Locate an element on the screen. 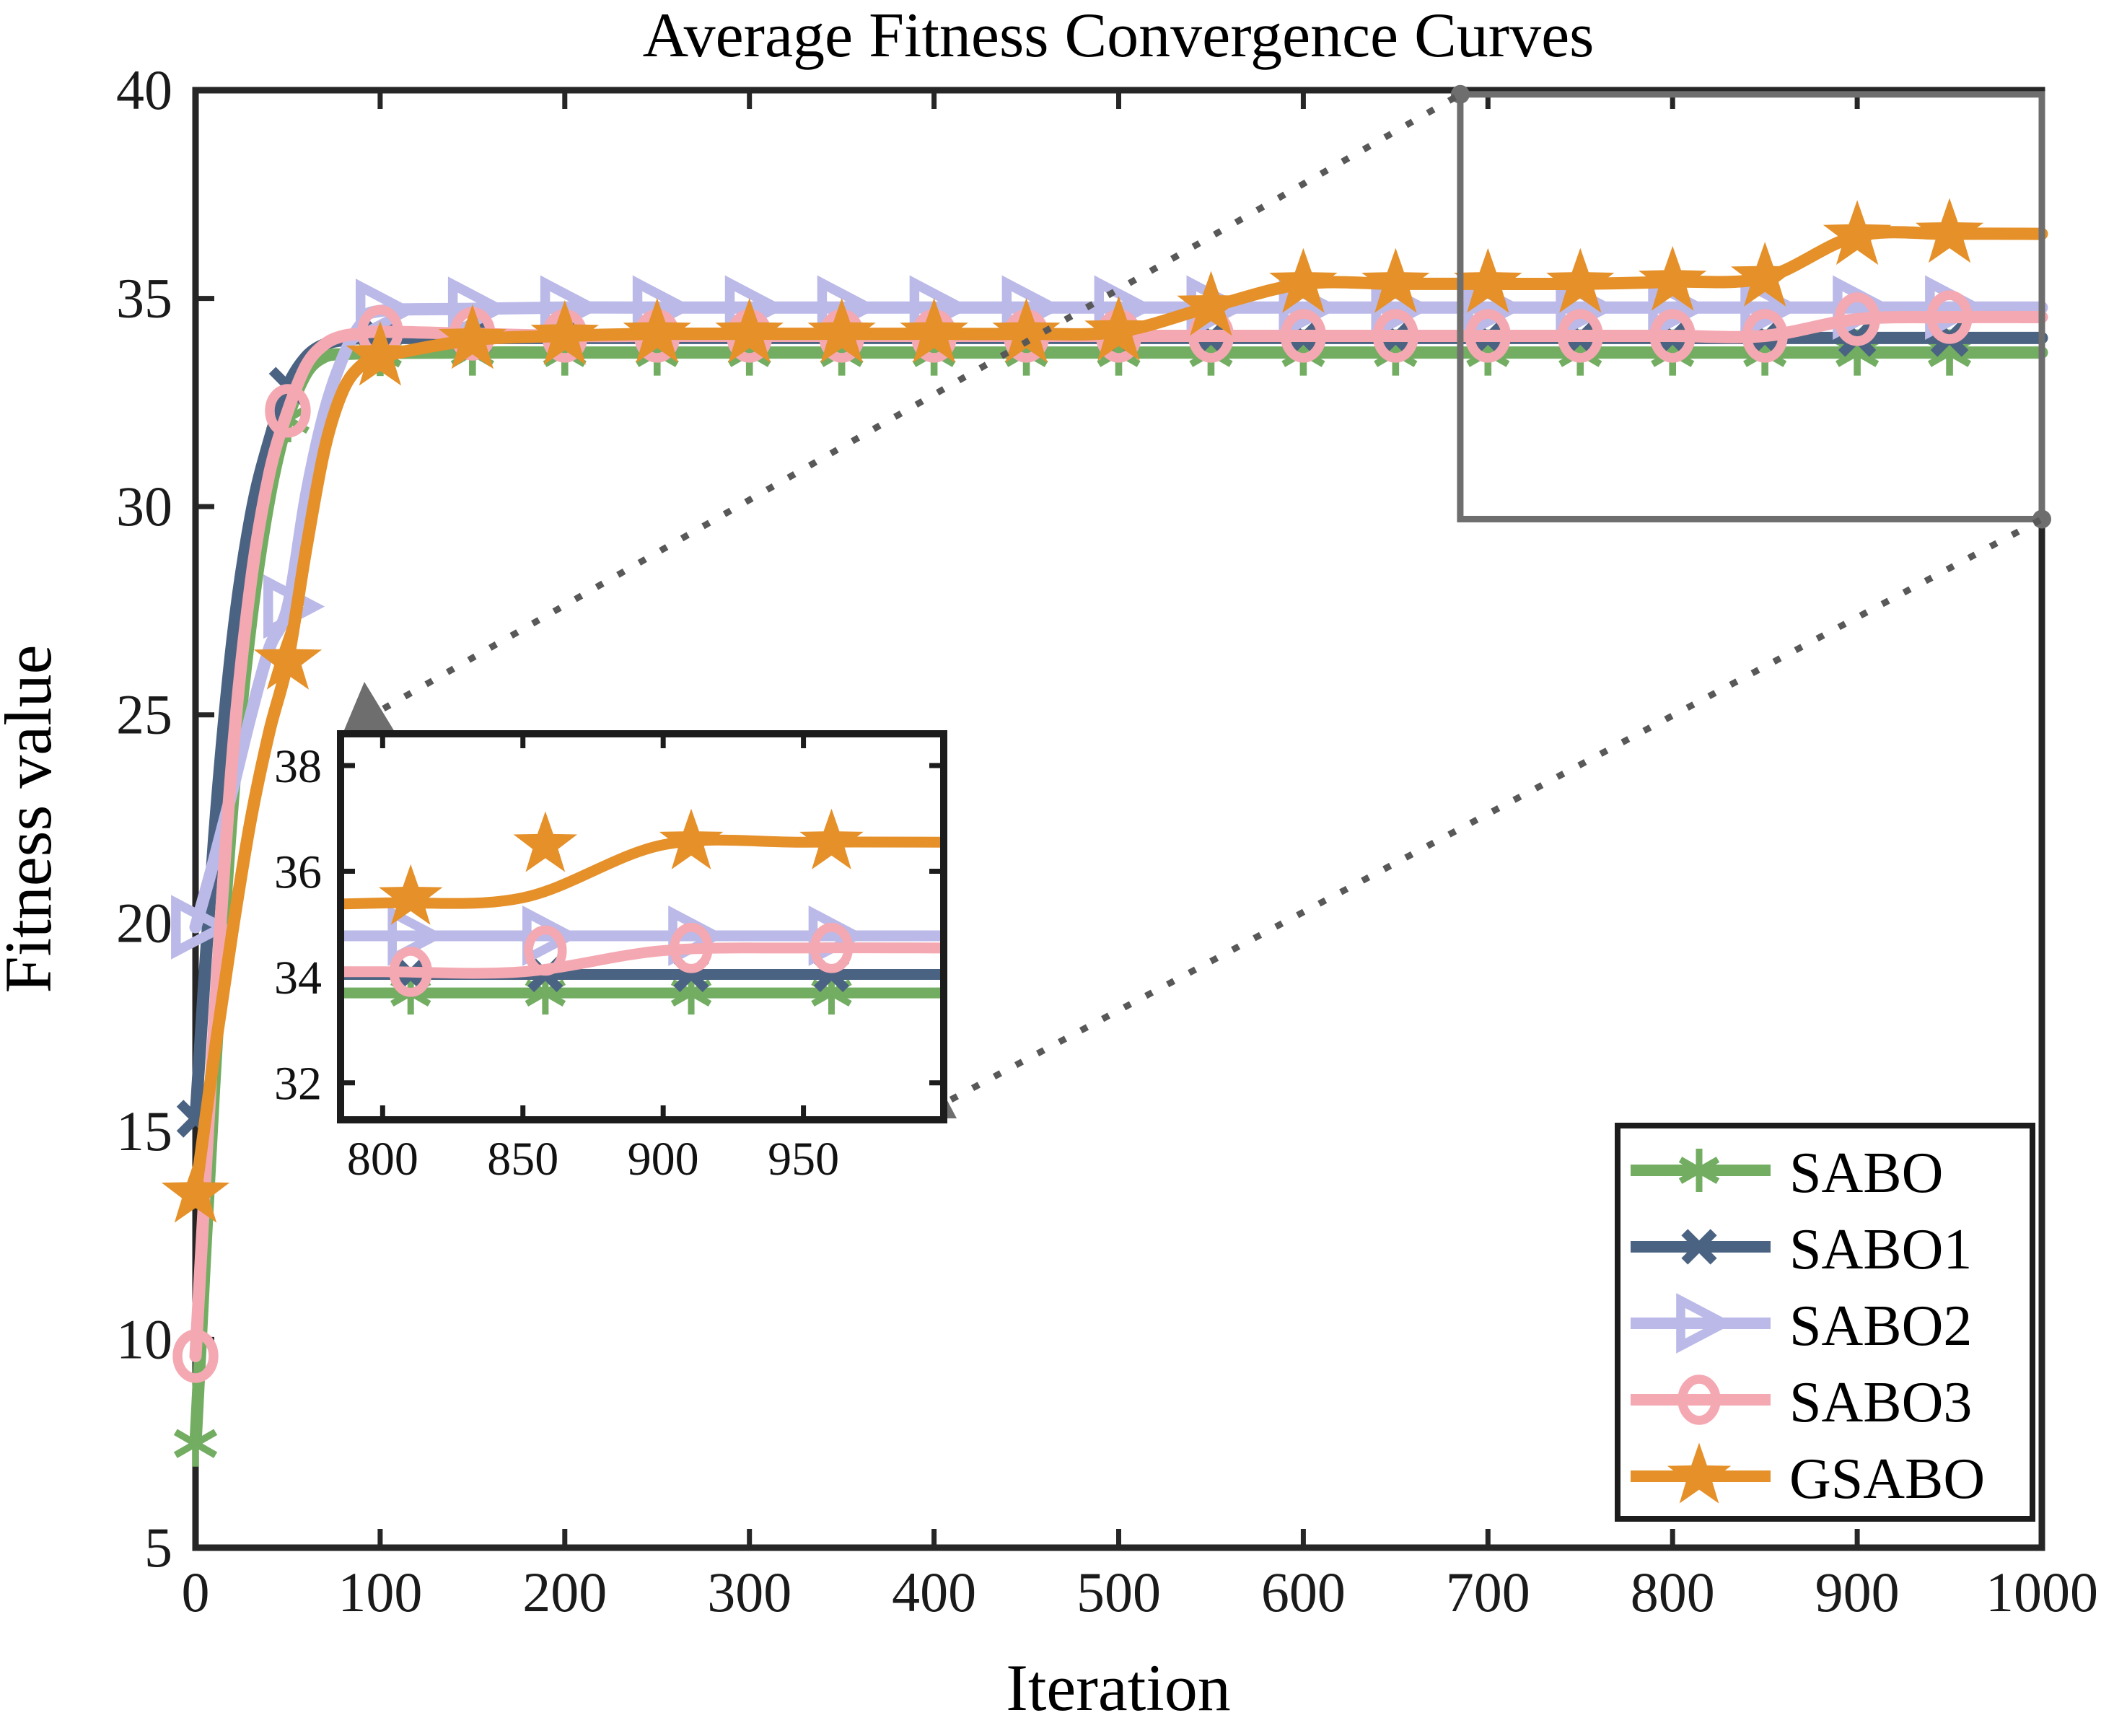 The height and width of the screenshot is (1736, 2114). x-tick-label: 800 is located at coordinates (1673, 1592).